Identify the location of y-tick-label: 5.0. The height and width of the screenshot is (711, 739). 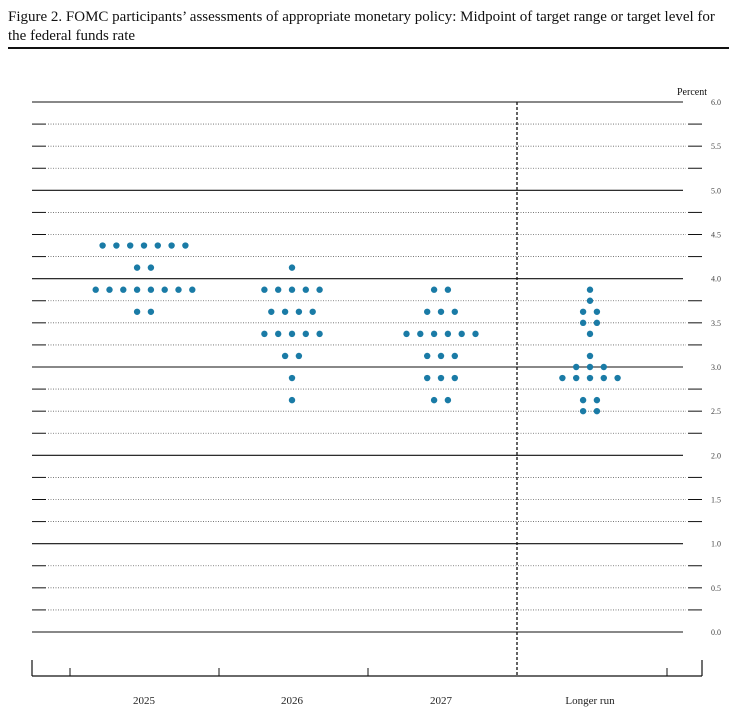
(716, 190).